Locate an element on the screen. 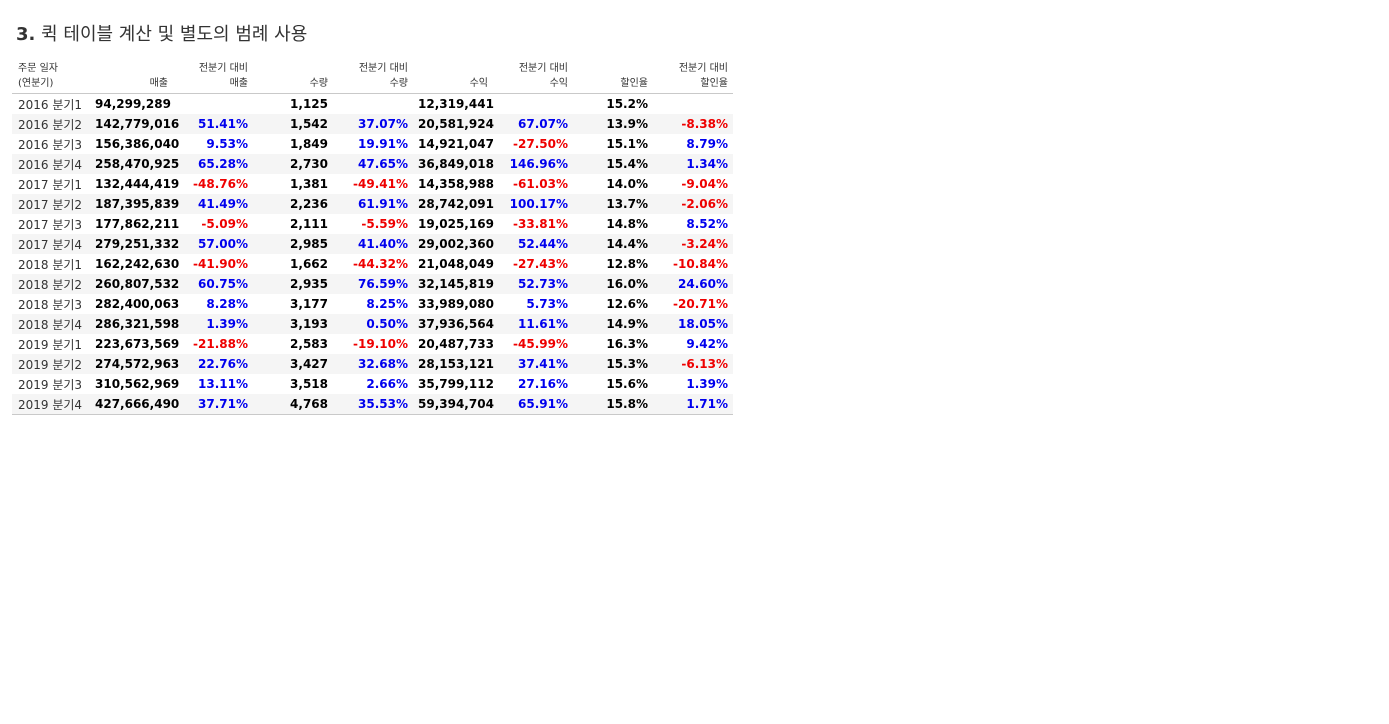 Image resolution: width=1389 pixels, height=724 pixels. table-cell-quantity-qoq: 35.53% is located at coordinates (373, 404).